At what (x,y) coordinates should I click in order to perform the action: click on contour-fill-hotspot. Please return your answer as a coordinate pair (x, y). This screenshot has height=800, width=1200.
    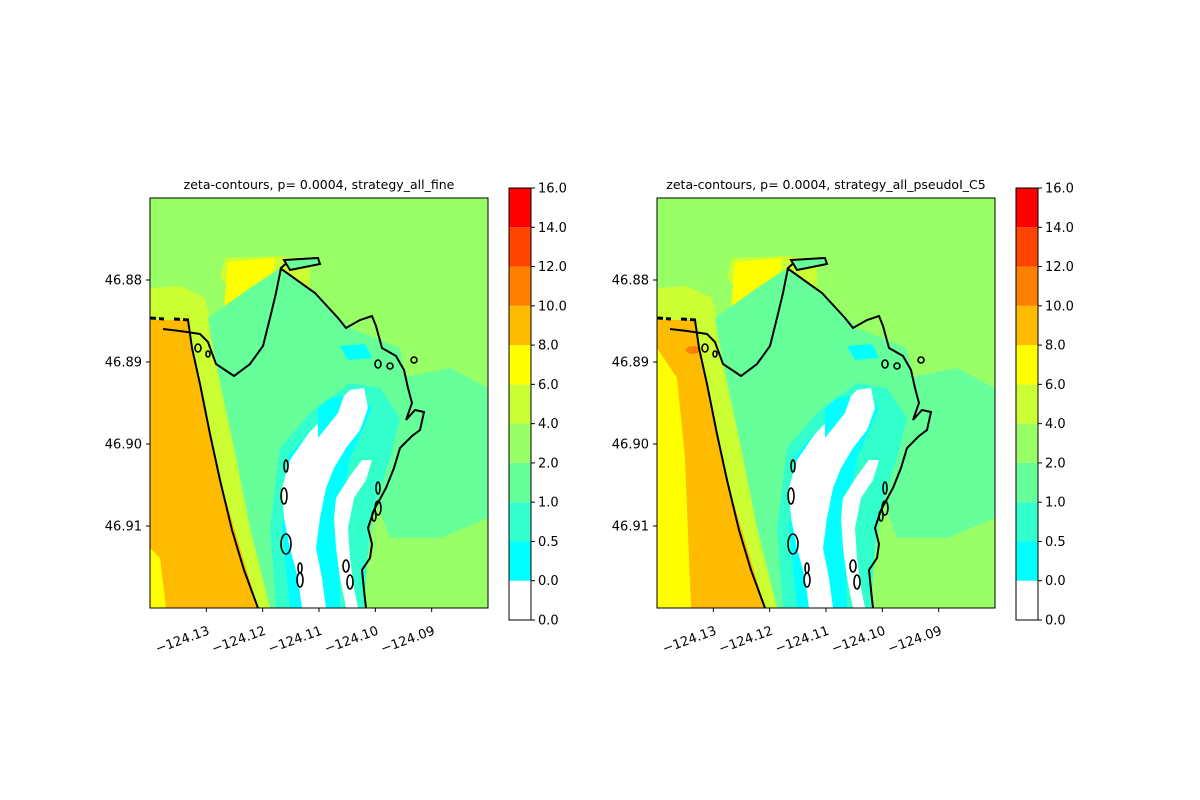
    Looking at the image, I should click on (693, 350).